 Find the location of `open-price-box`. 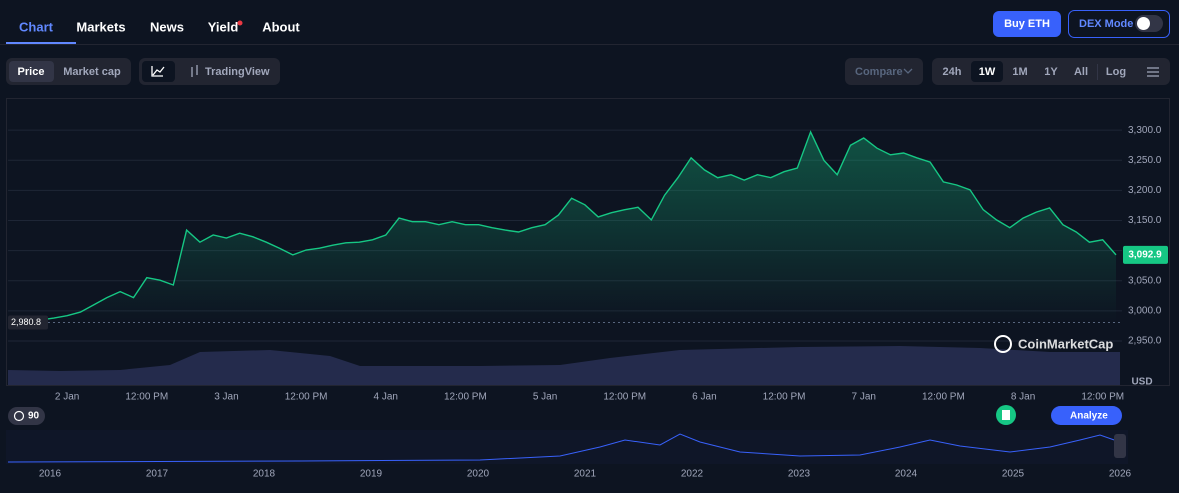

open-price-box is located at coordinates (28, 322).